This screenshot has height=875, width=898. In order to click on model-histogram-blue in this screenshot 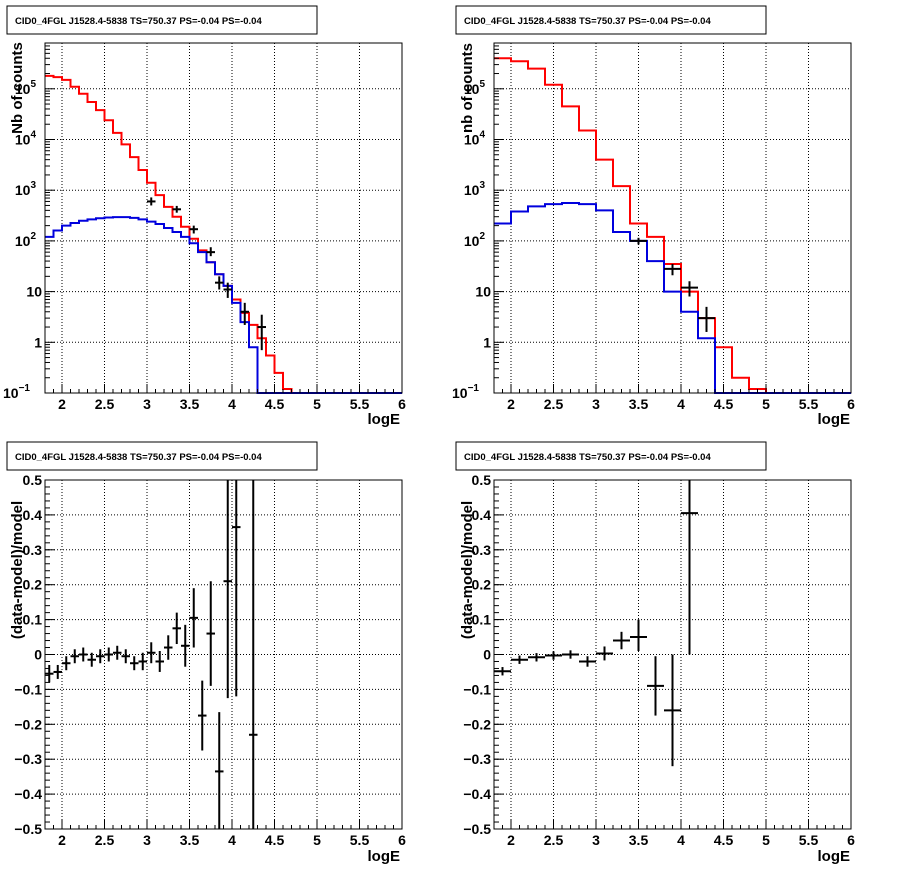, I will do `click(223, 305)`.